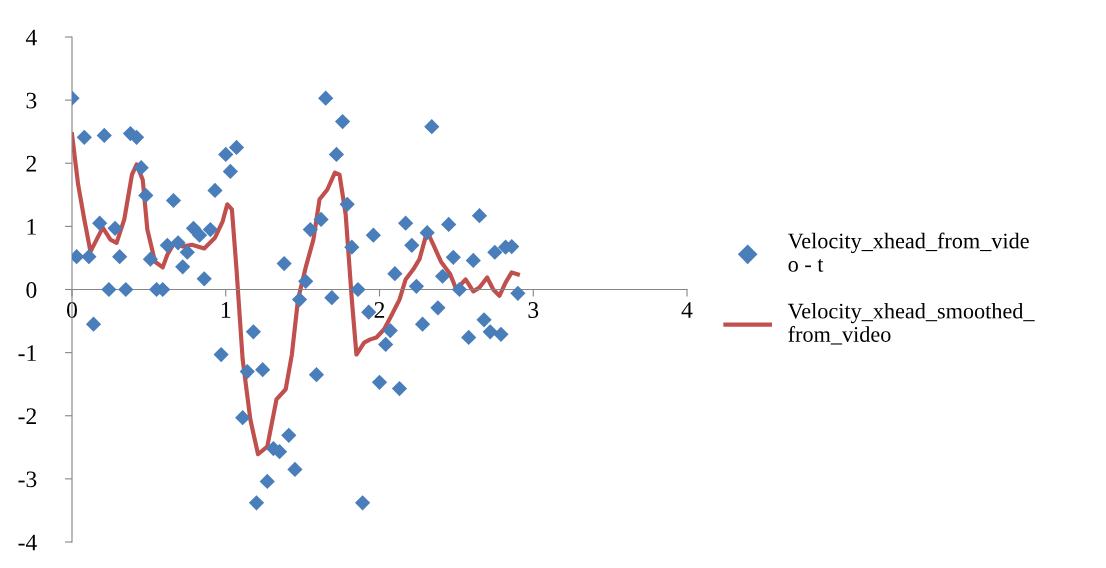 The image size is (1106, 568). Describe the element at coordinates (226, 310) in the screenshot. I see `x-tick-label: 1` at that location.